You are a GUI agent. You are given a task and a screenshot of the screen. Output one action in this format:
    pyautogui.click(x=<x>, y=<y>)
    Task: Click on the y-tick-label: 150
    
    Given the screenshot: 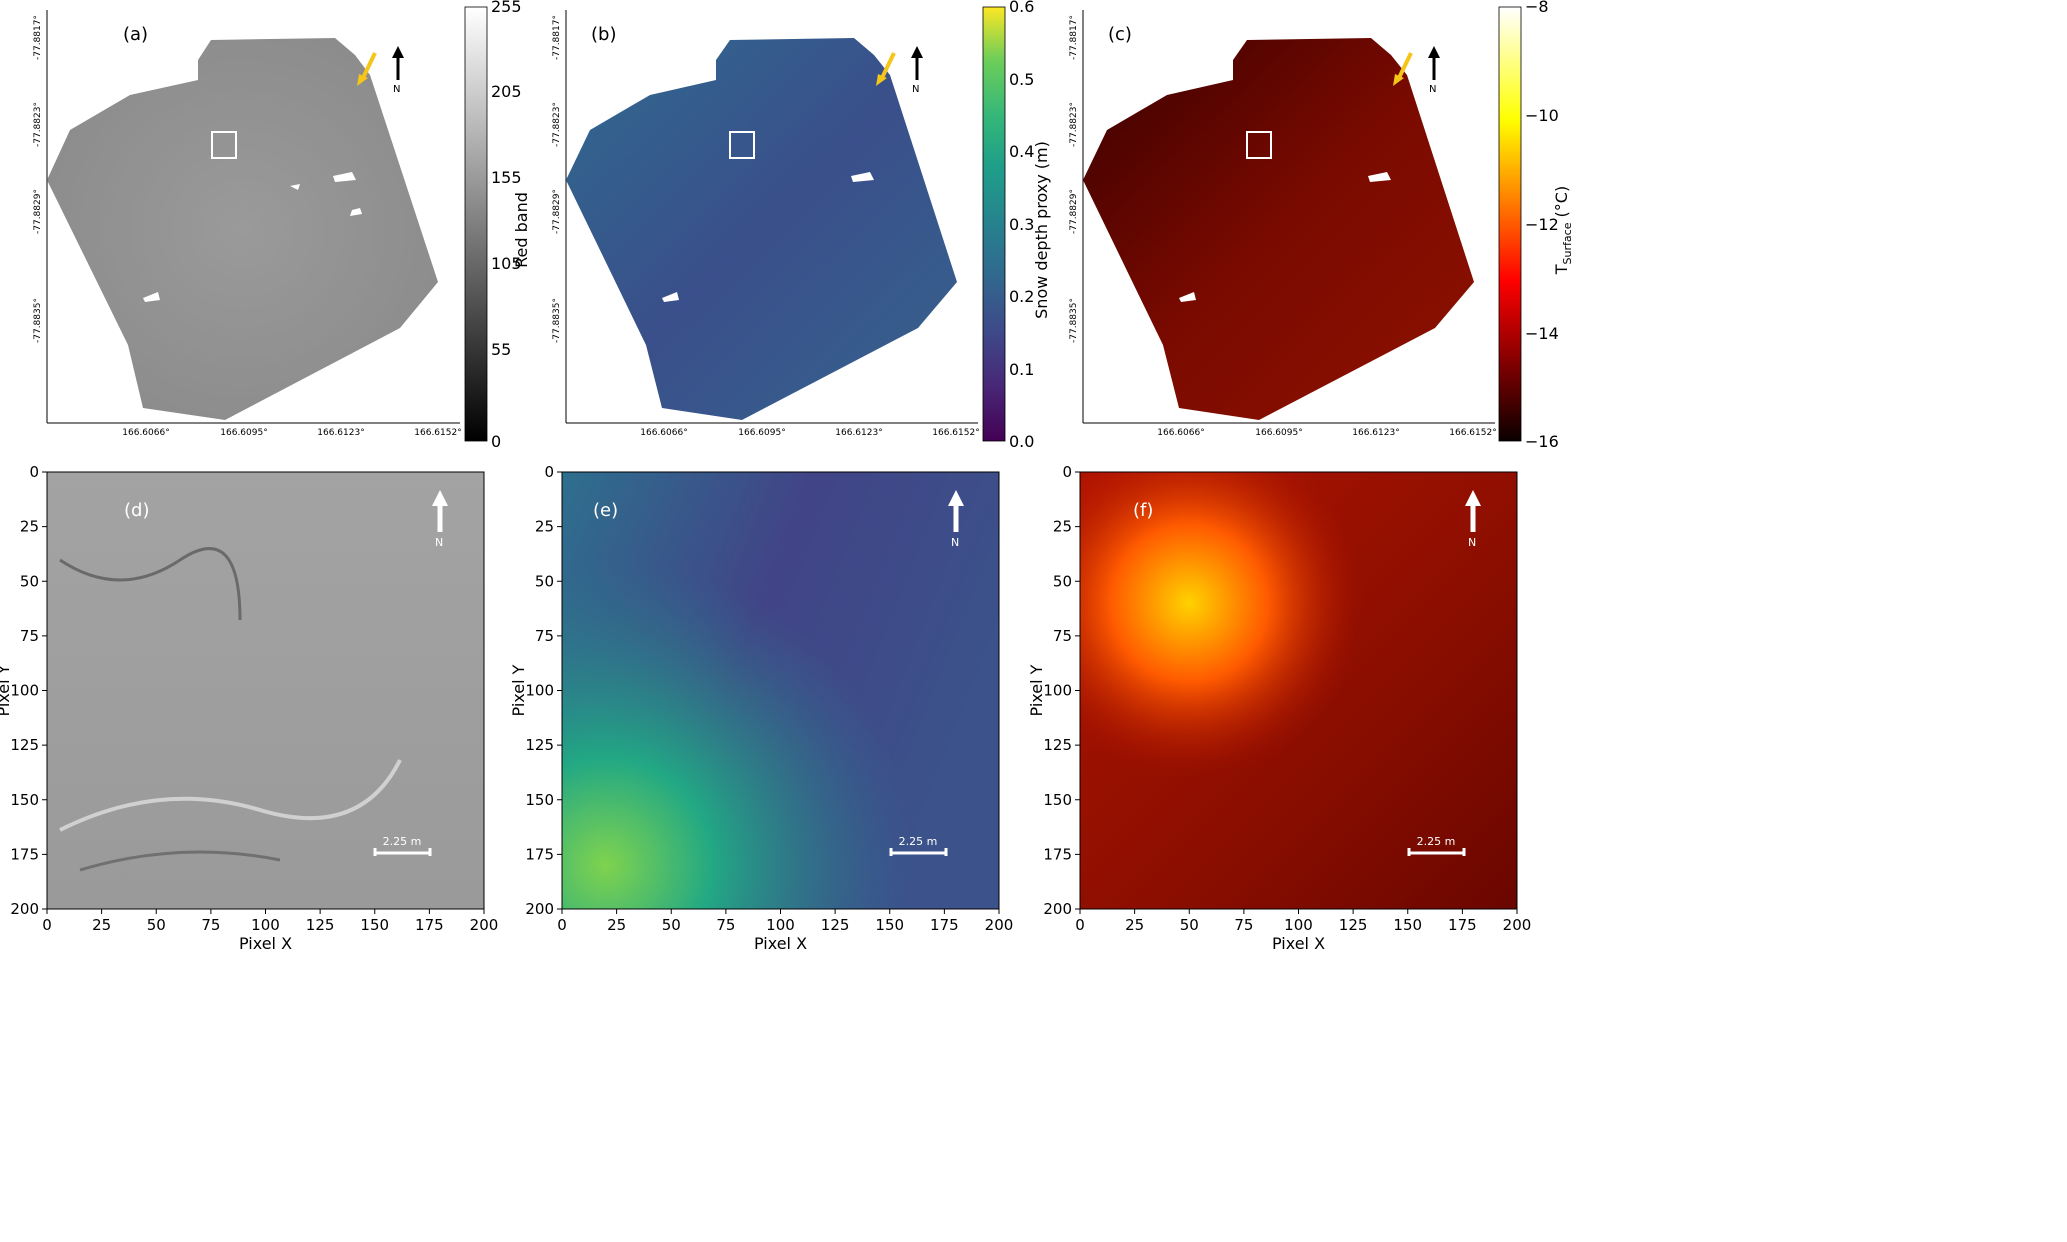 What is the action you would take?
    pyautogui.click(x=24, y=800)
    